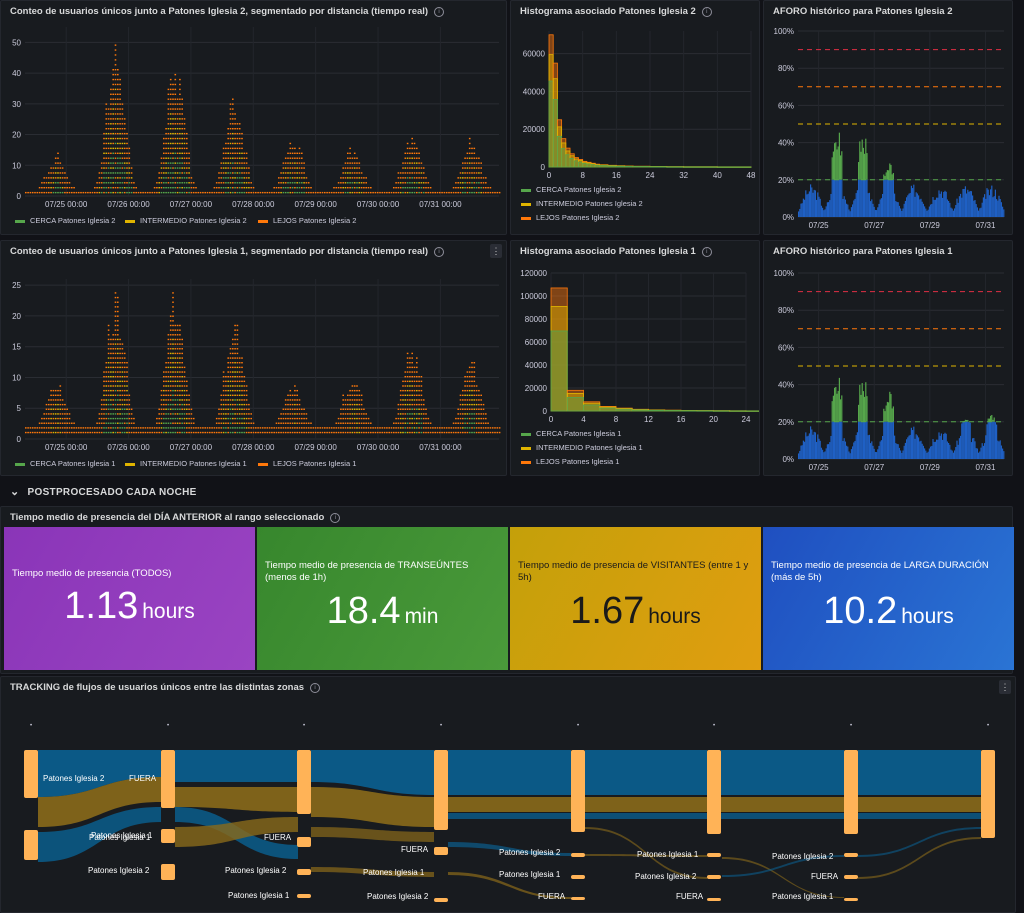 The width and height of the screenshot is (1024, 913). Describe the element at coordinates (526, 204) in the screenshot. I see `legend-swatch` at that location.